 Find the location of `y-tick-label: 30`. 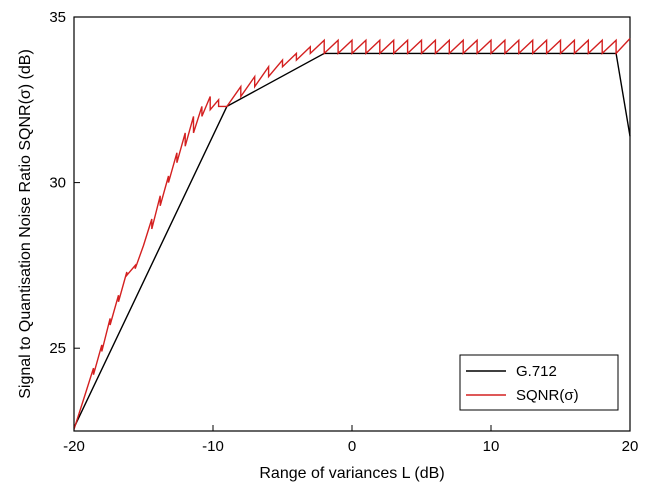

y-tick-label: 30 is located at coordinates (57, 183).